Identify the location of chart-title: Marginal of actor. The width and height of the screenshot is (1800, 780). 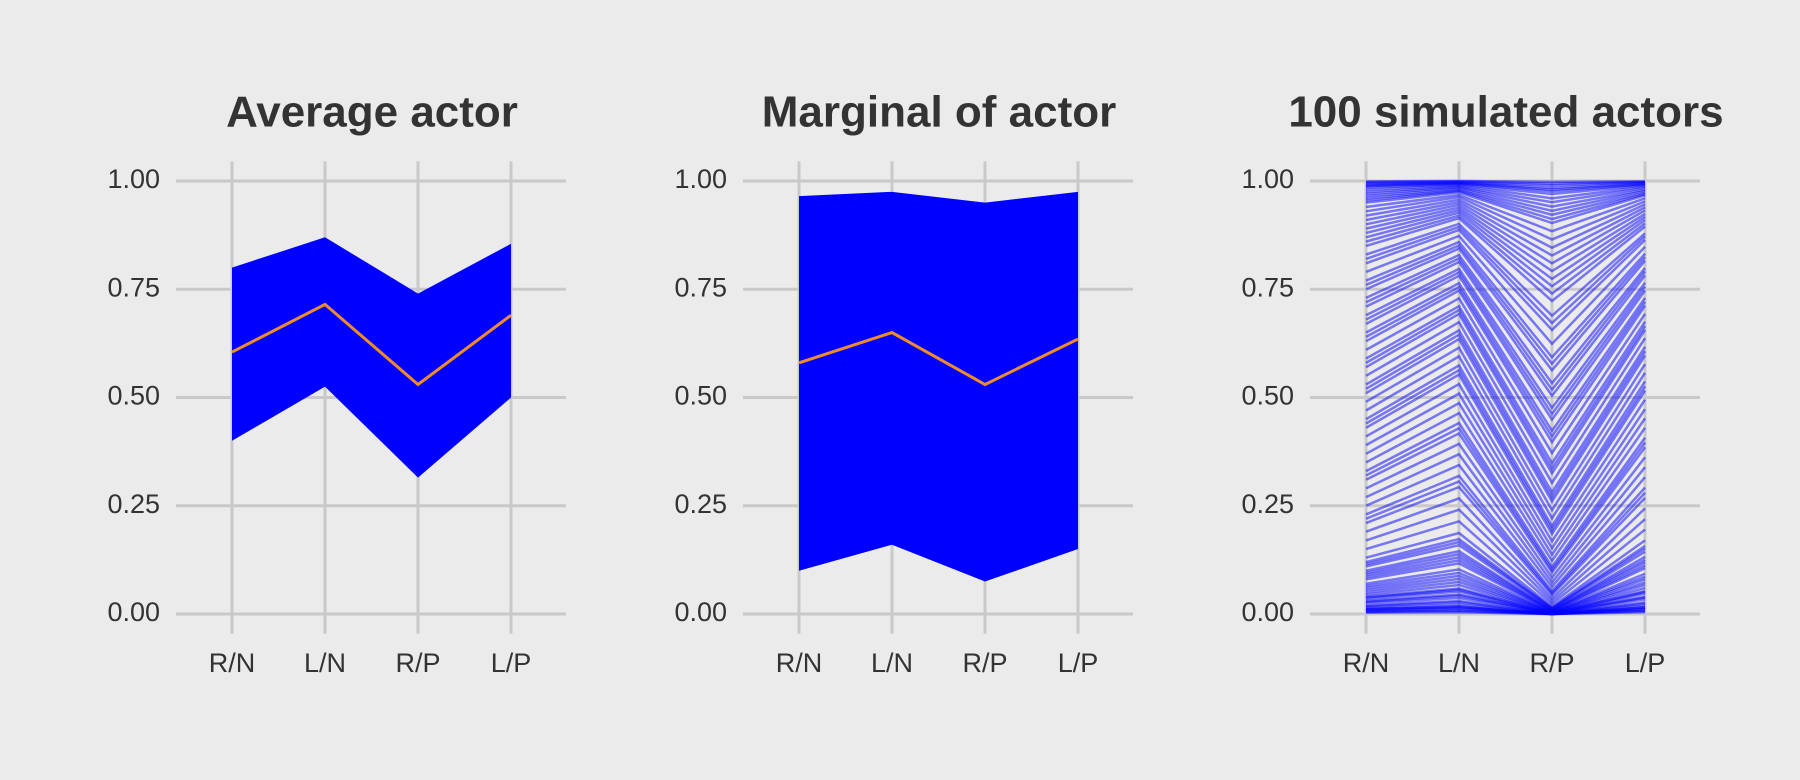
(939, 112).